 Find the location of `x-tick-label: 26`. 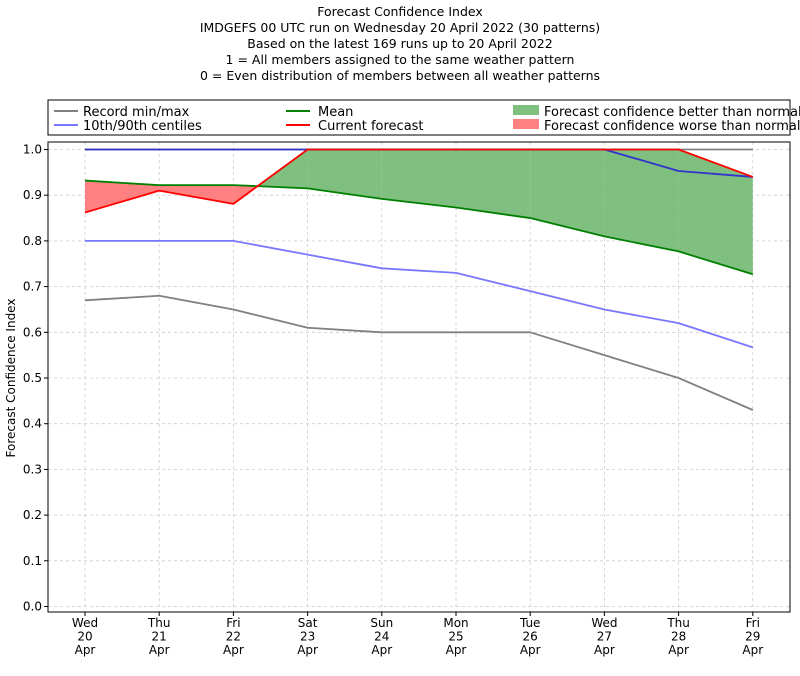

x-tick-label: 26 is located at coordinates (530, 637).